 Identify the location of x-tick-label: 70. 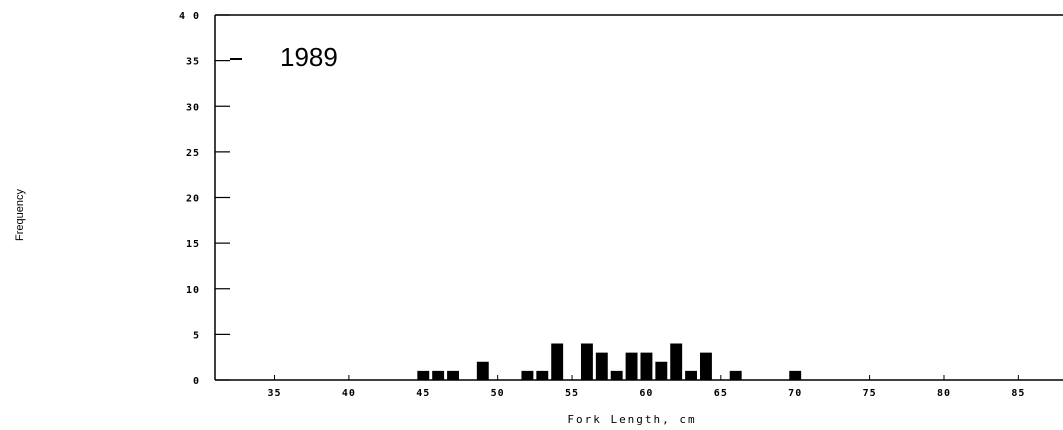
(795, 393).